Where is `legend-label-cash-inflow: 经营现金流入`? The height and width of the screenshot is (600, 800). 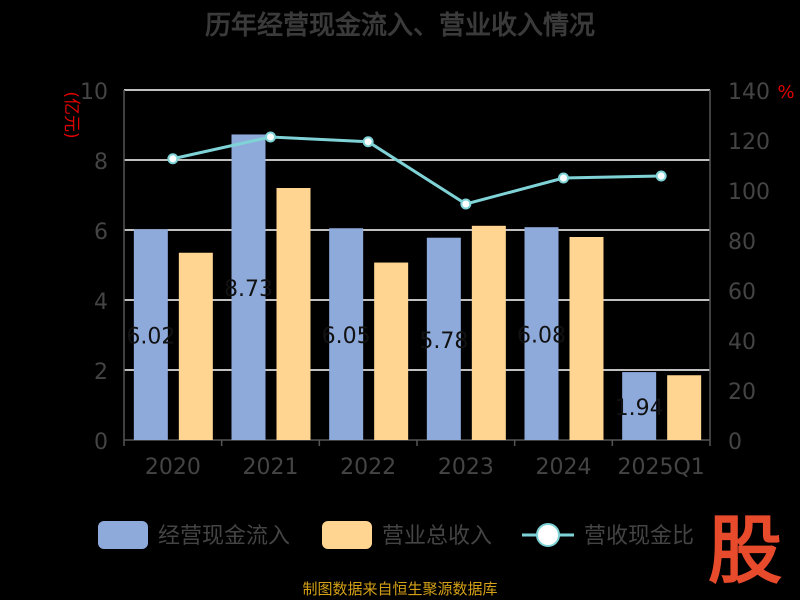 legend-label-cash-inflow: 经营现金流入 is located at coordinates (224, 536).